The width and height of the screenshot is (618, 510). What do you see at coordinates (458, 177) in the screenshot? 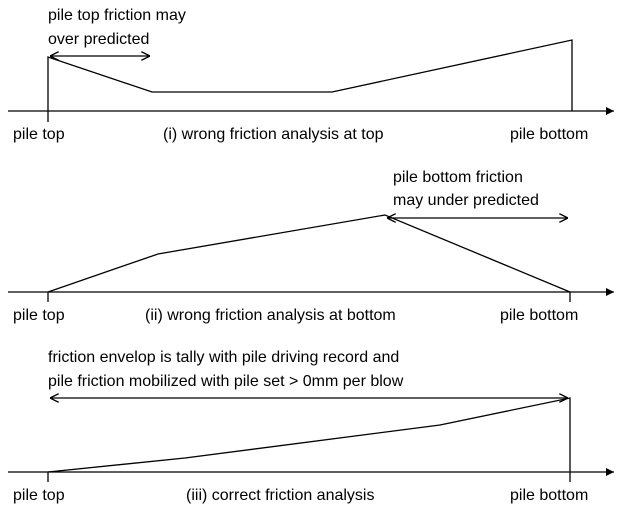
I see `annotation: pile bottom friction` at bounding box center [458, 177].